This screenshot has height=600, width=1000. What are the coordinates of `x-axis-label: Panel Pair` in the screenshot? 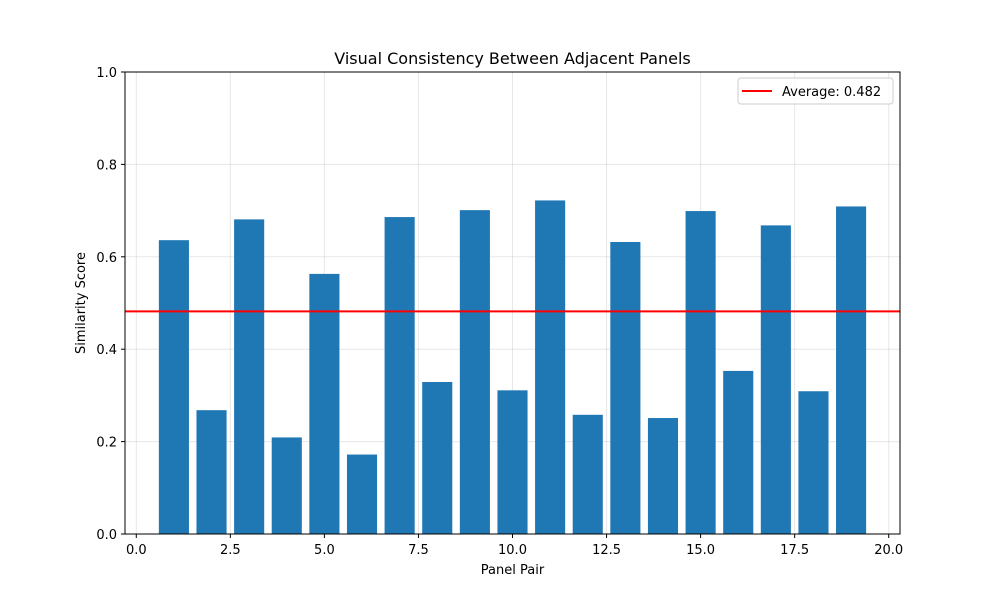 It's located at (513, 570).